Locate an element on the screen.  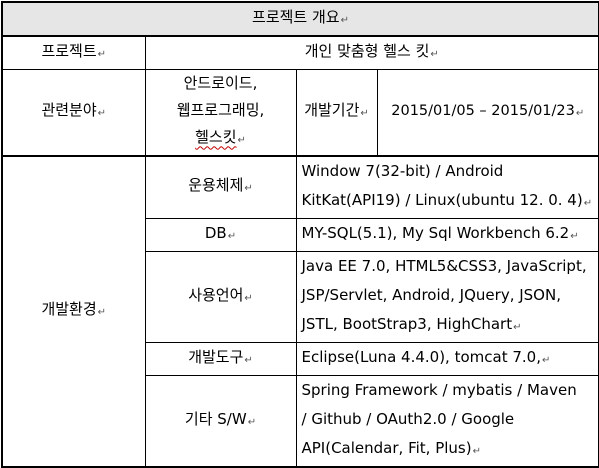
env-value-line: Spring Framework / mybatis / Maven is located at coordinates (439, 389).